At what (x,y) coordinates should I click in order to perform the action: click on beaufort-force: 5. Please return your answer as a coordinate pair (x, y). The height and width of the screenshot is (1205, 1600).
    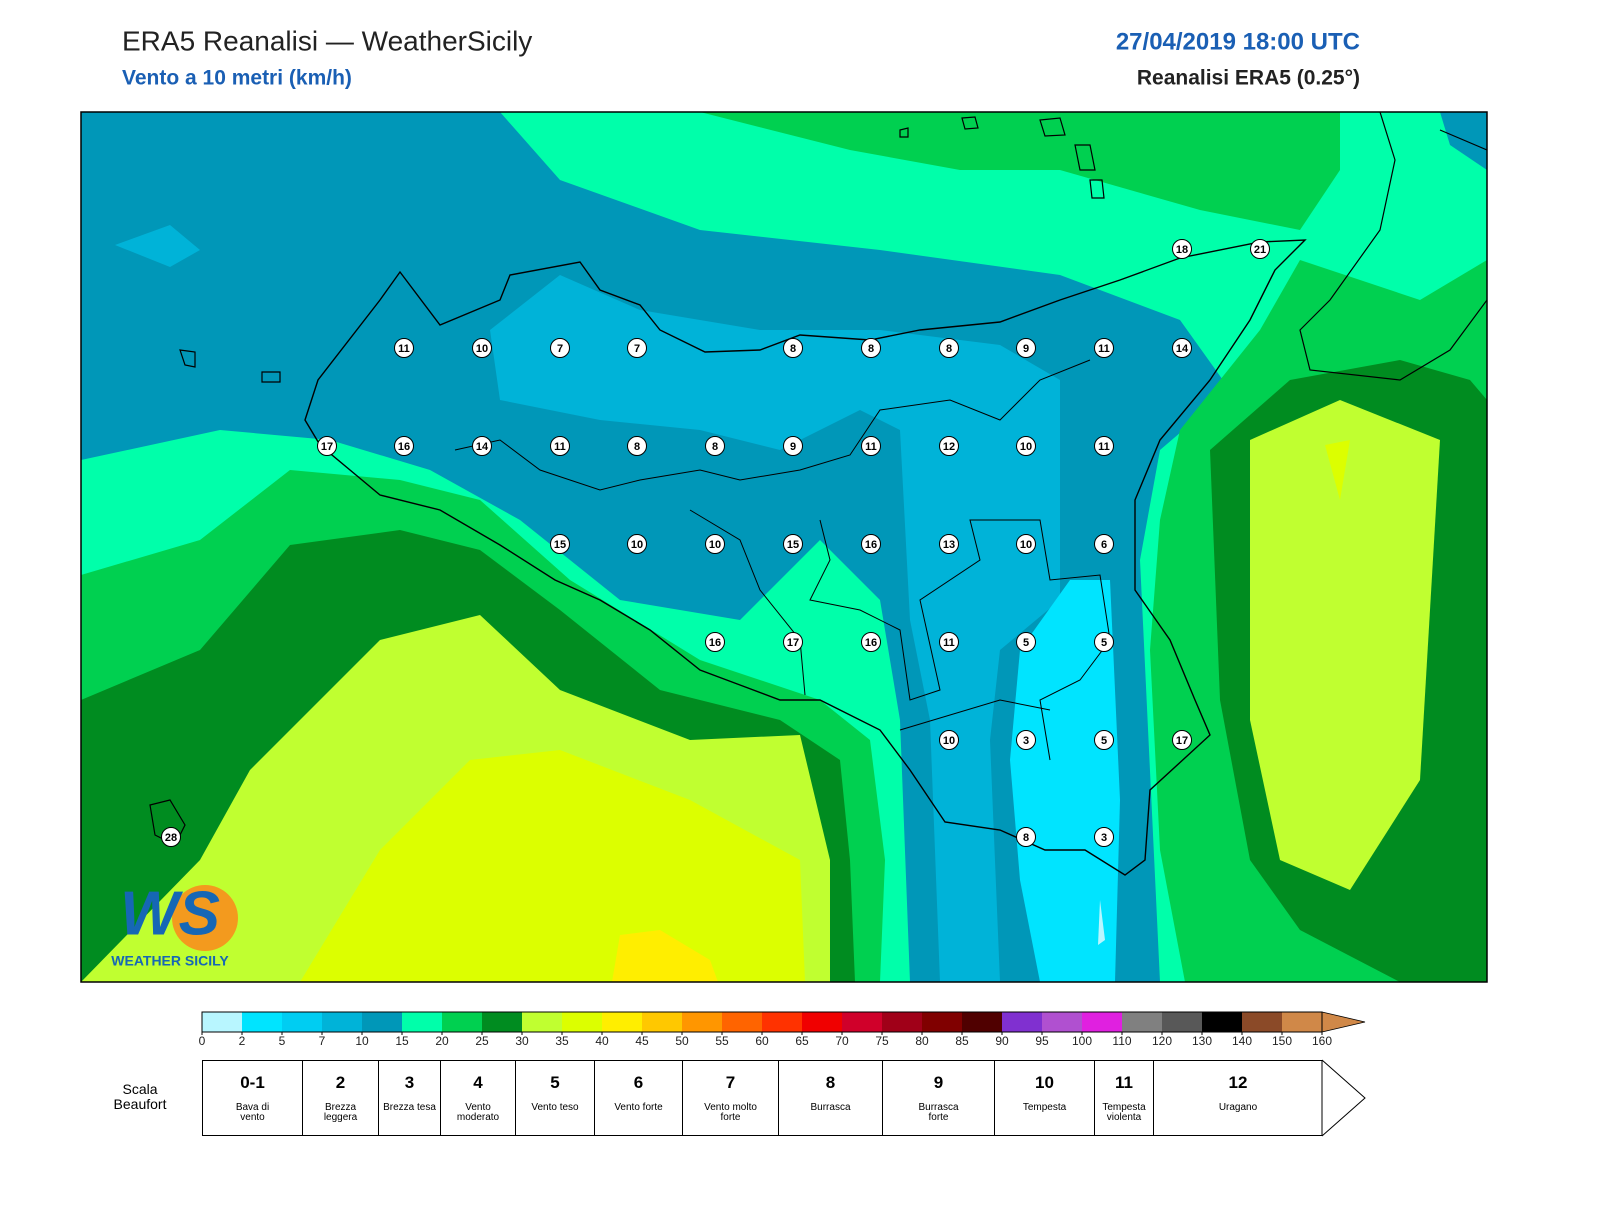
    Looking at the image, I should click on (555, 1082).